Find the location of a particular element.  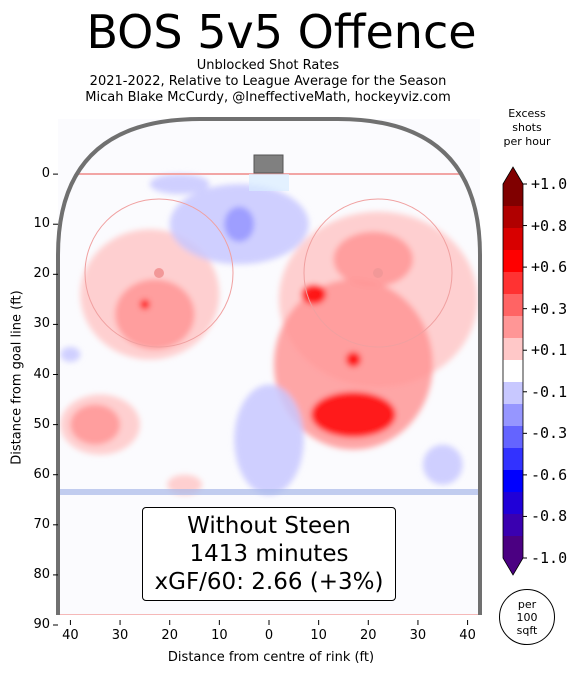

per-area-badge-line-3: sqft is located at coordinates (527, 630).